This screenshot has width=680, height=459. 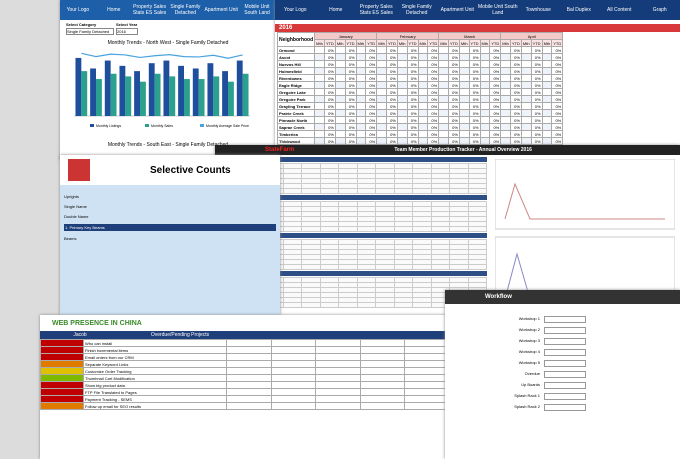 I want to click on row: Ormond 0% 0% 0% 0% 0% 0% 0% 0% 0% 0% 0% 0%, so click(x=420, y=50).